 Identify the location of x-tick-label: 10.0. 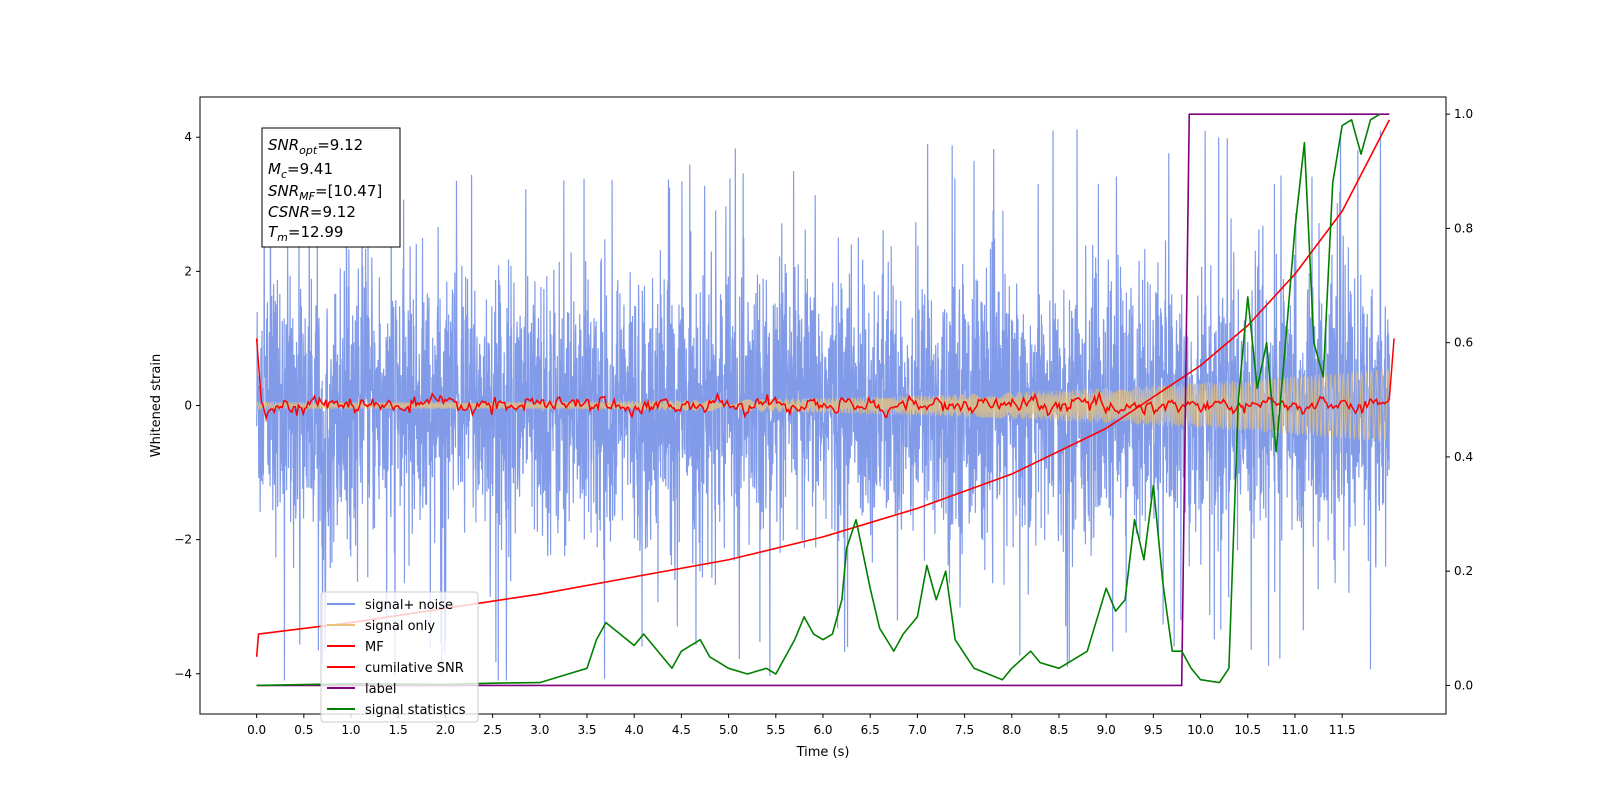
(1200, 730).